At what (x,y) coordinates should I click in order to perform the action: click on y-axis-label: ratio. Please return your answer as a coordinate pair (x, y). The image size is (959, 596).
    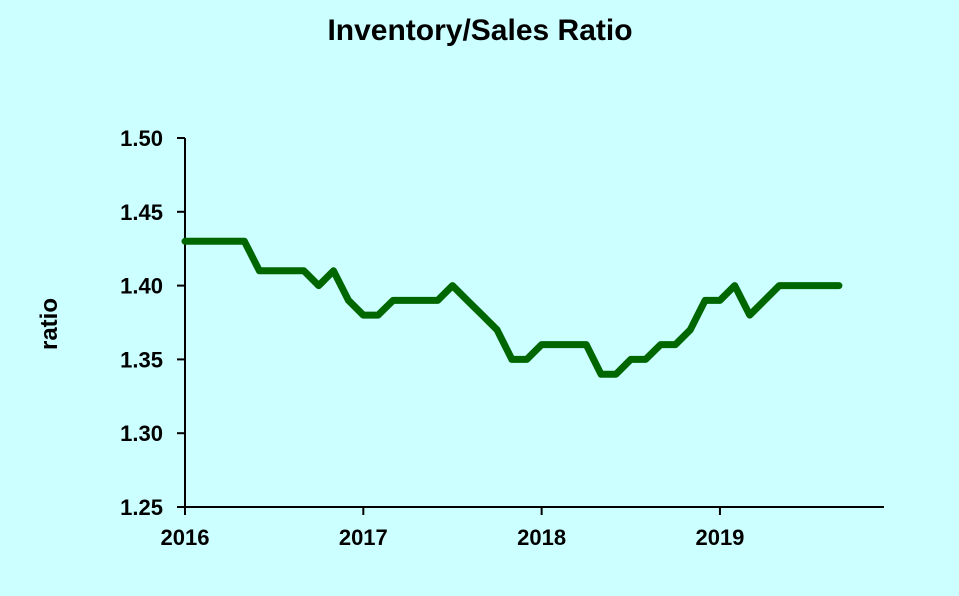
    Looking at the image, I should click on (49, 324).